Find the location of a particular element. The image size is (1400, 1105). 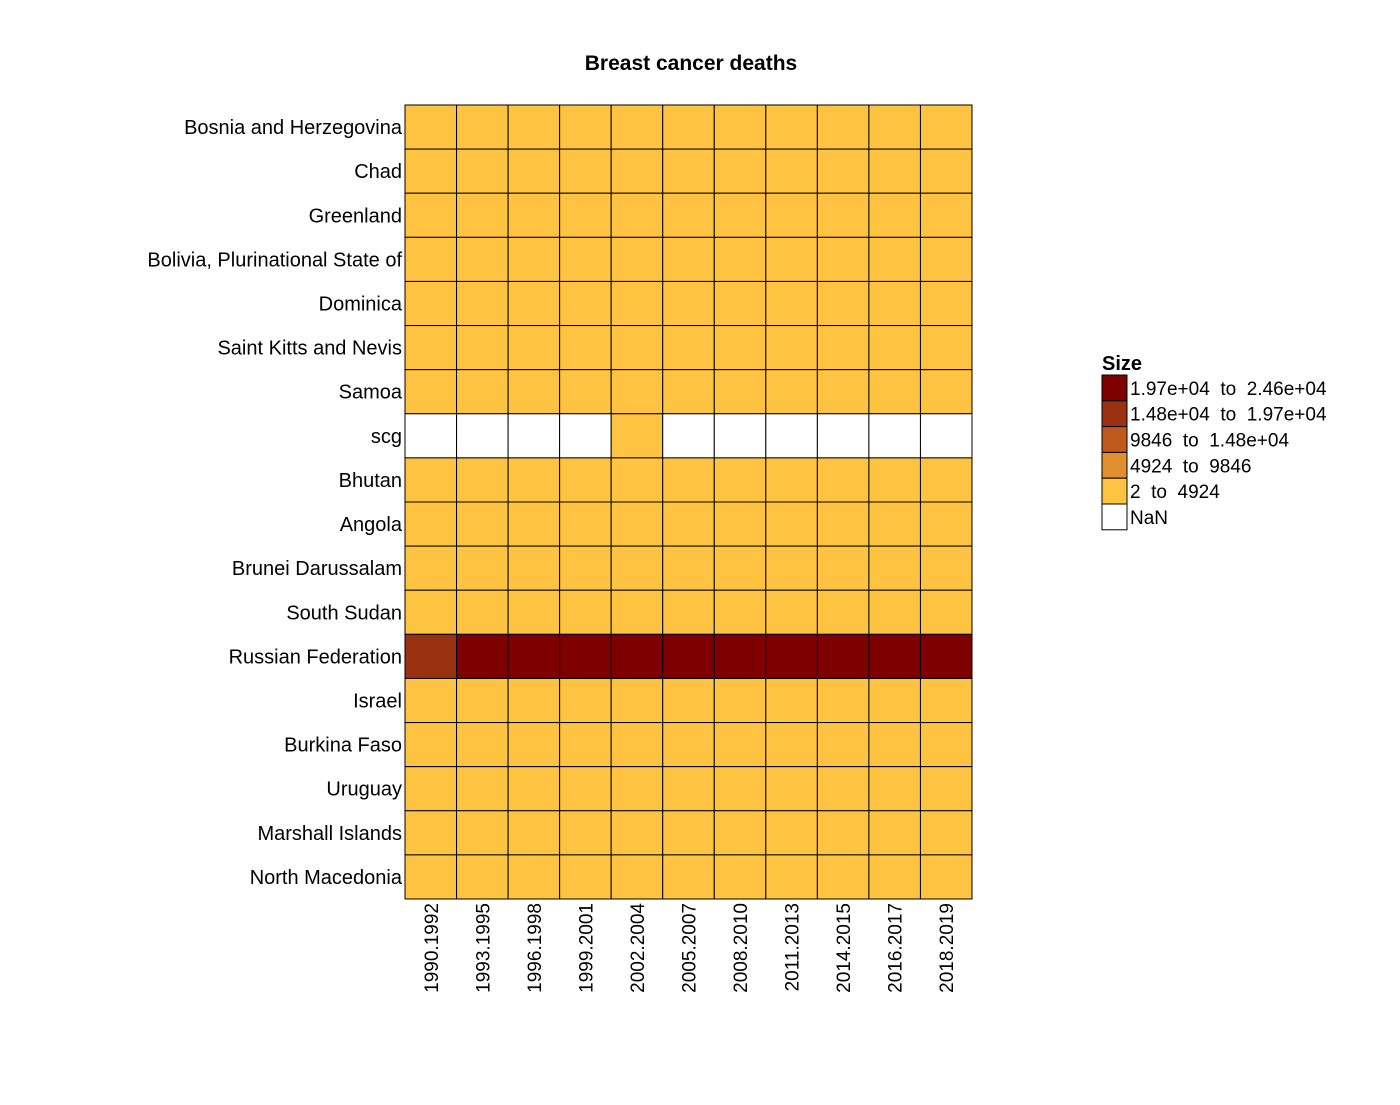

column-label: 2016.2017 is located at coordinates (896, 948).